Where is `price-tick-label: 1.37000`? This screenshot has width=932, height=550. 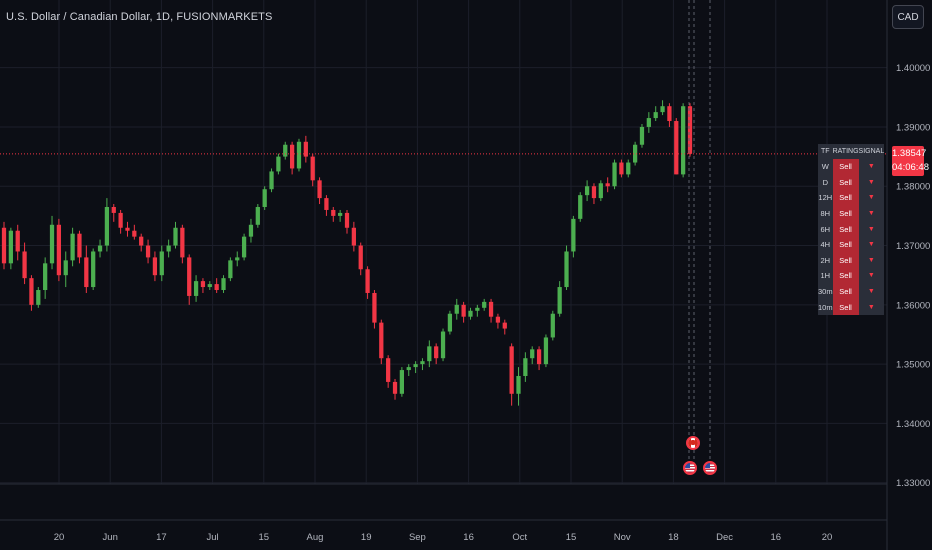 price-tick-label: 1.37000 is located at coordinates (913, 246).